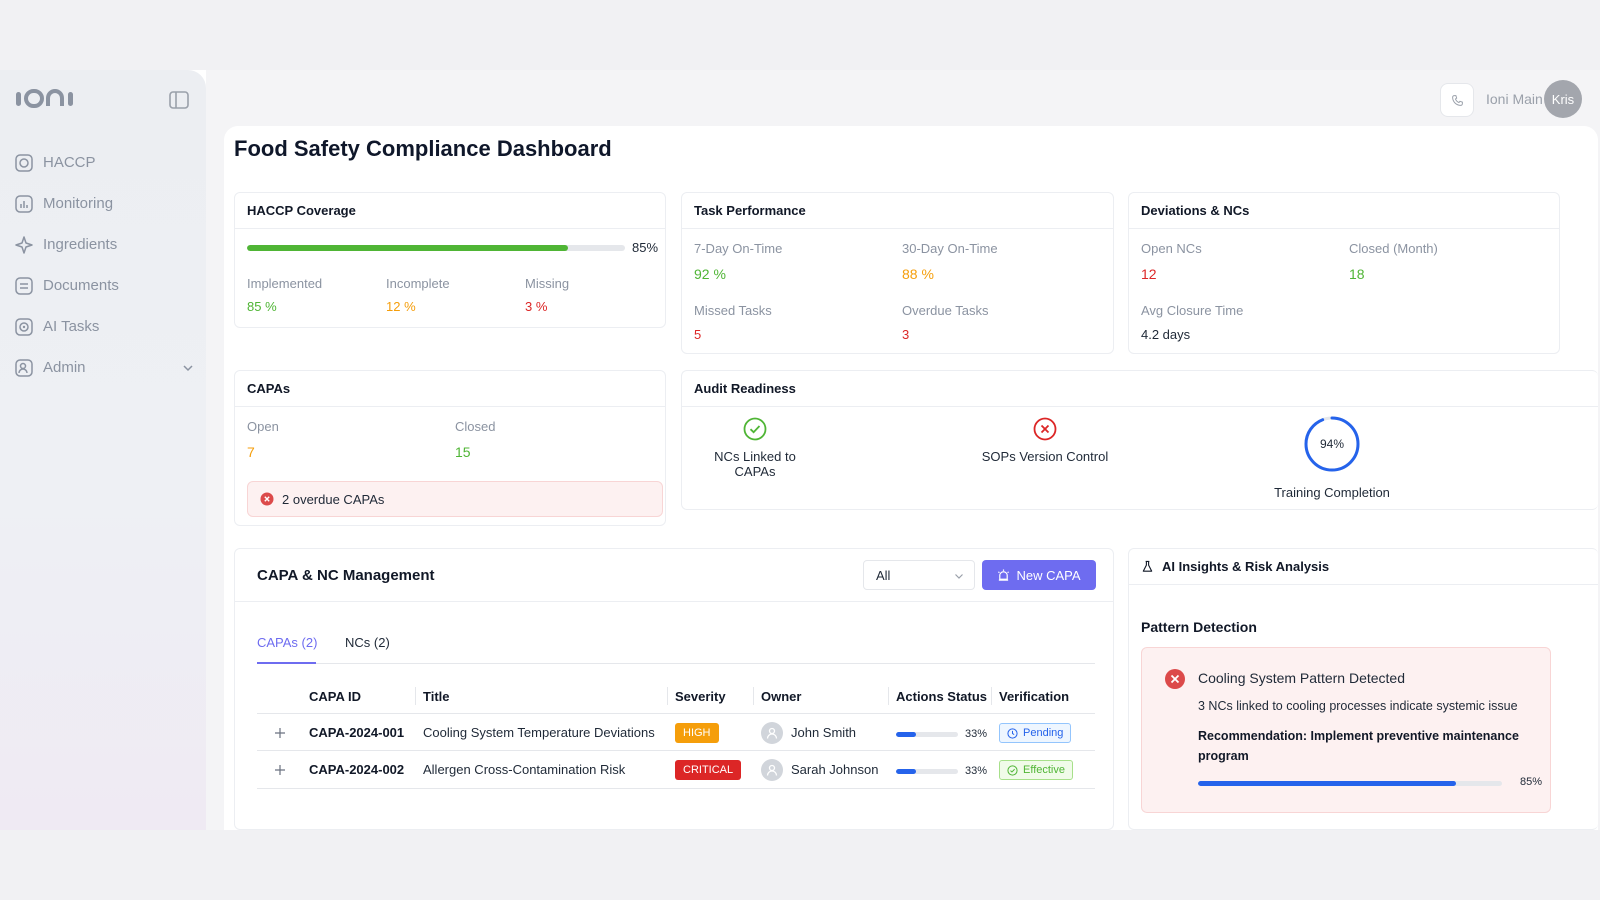 Image resolution: width=1600 pixels, height=900 pixels. I want to click on overdue-capas-text: 2 overdue CAPAs, so click(333, 499).